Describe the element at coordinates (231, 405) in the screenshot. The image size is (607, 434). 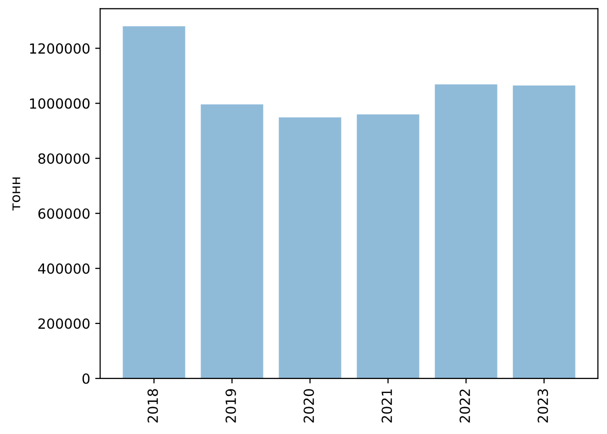
I see `x-tick-label: 2019` at that location.